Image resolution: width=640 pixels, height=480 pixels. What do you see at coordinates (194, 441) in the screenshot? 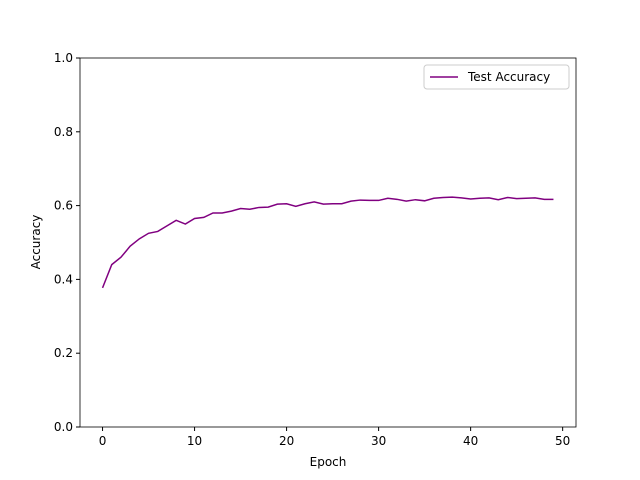
I see `x-tick-label: 10` at bounding box center [194, 441].